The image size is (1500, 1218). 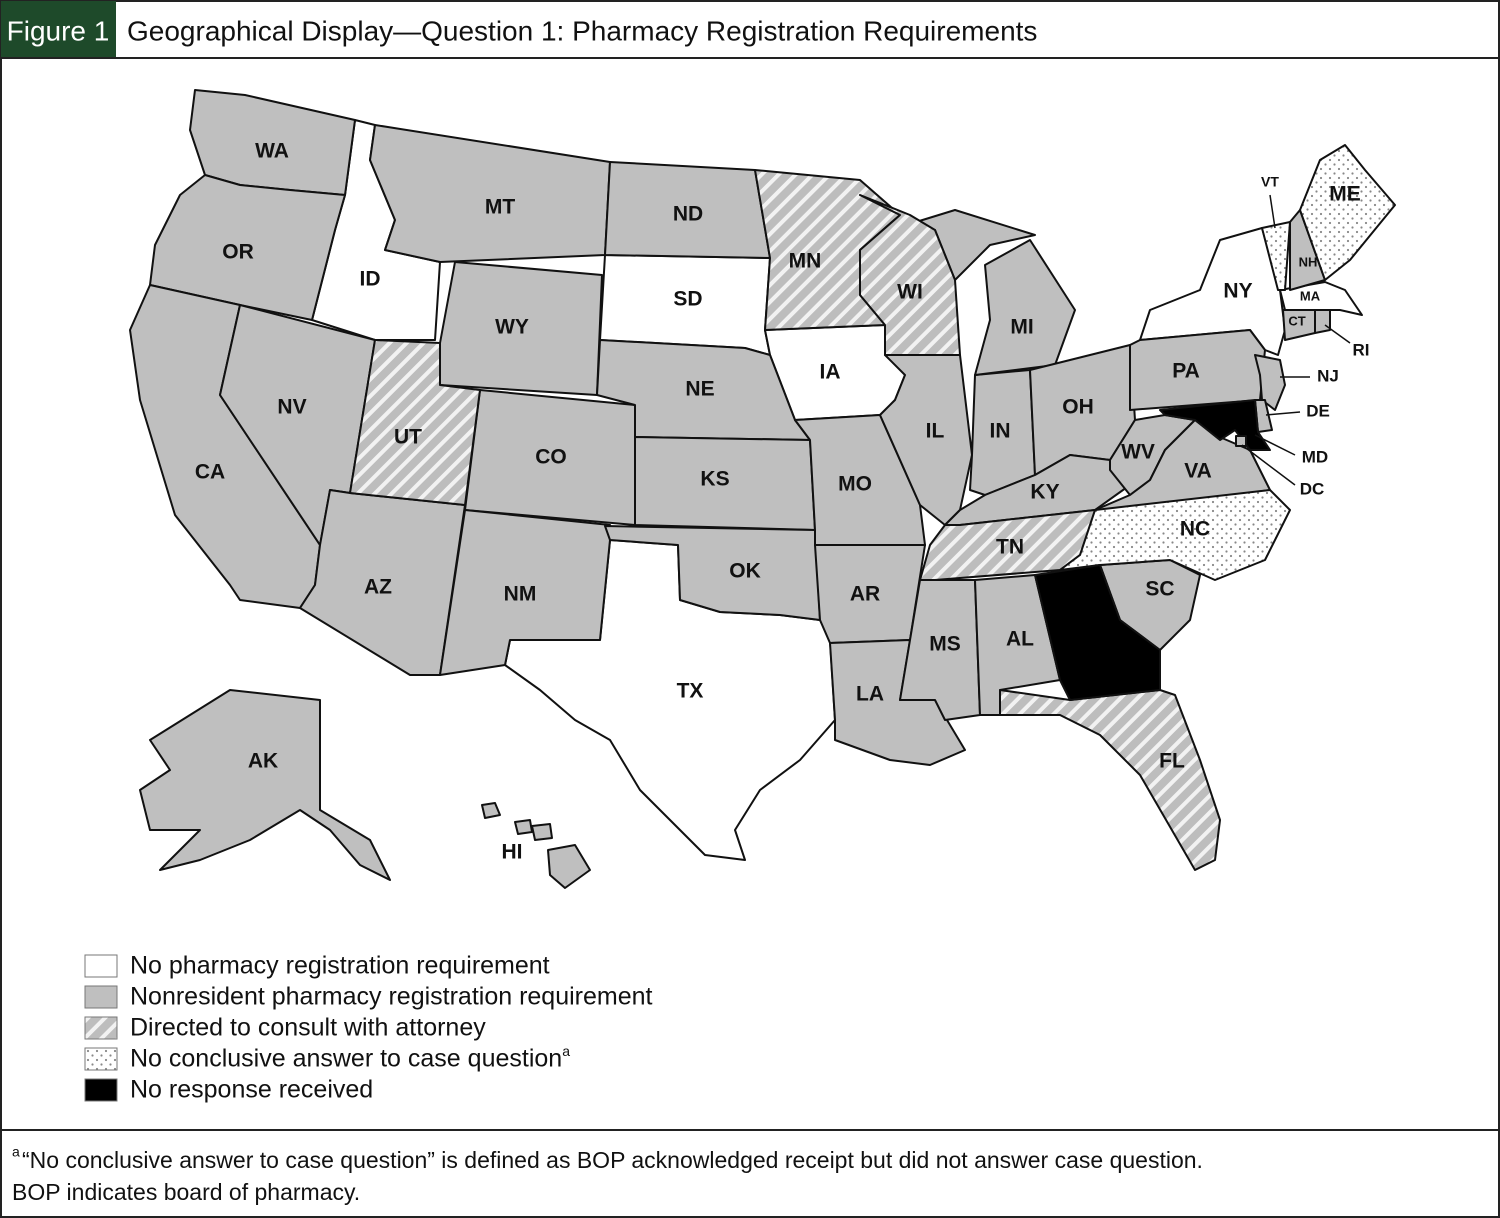 What do you see at coordinates (370, 279) in the screenshot?
I see `state-label: ID` at bounding box center [370, 279].